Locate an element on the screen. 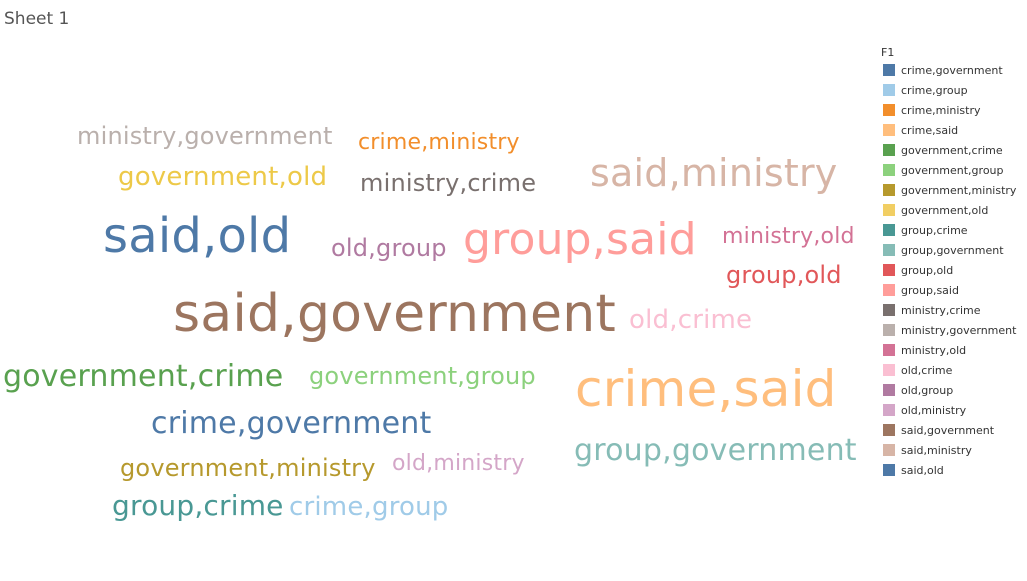 The image size is (1027, 581). legend-item: old,crime is located at coordinates (954, 370).